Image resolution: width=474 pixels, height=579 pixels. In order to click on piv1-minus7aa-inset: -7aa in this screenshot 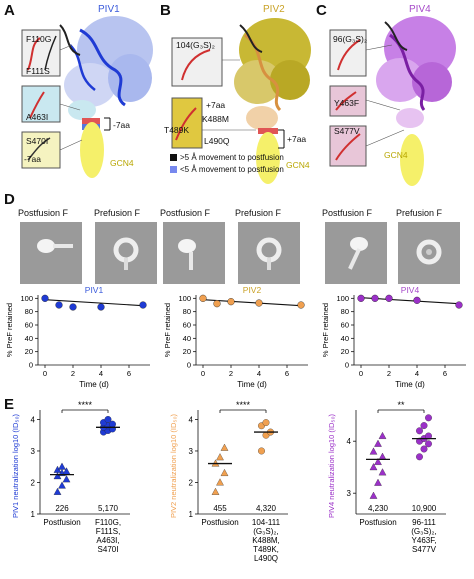, I will do `click(33, 159)`.